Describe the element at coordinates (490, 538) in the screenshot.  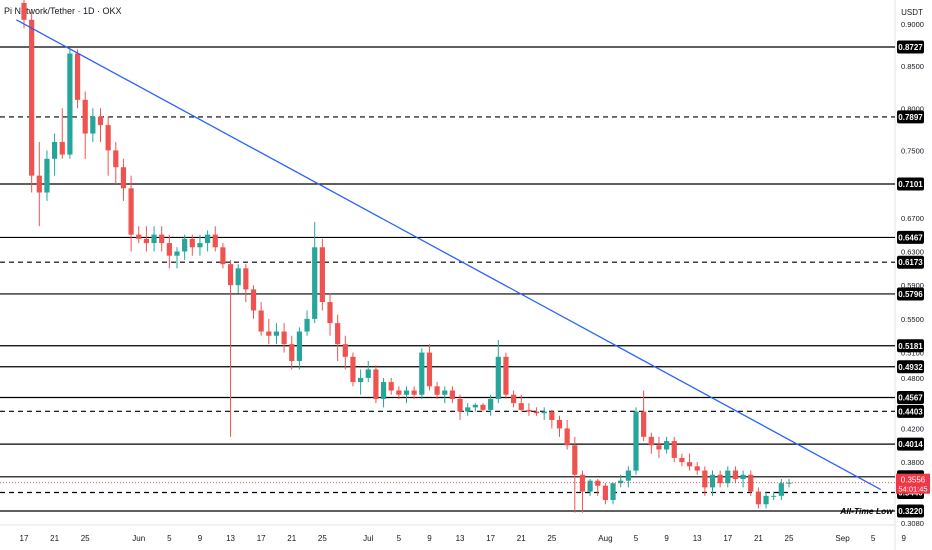
I see `x-tick-label: 17` at that location.